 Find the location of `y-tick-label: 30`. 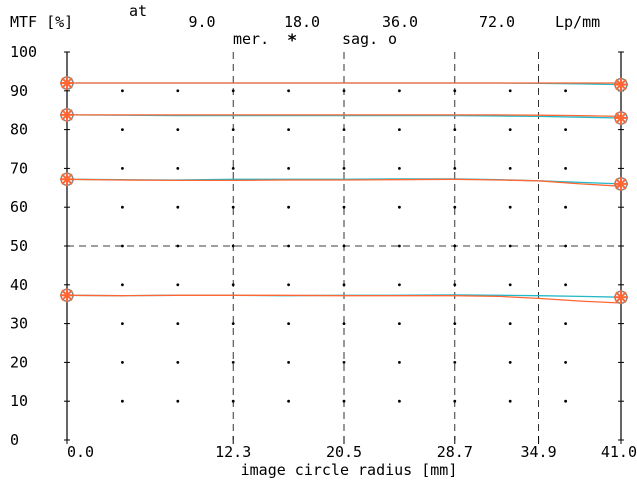

y-tick-label: 30 is located at coordinates (19, 324).